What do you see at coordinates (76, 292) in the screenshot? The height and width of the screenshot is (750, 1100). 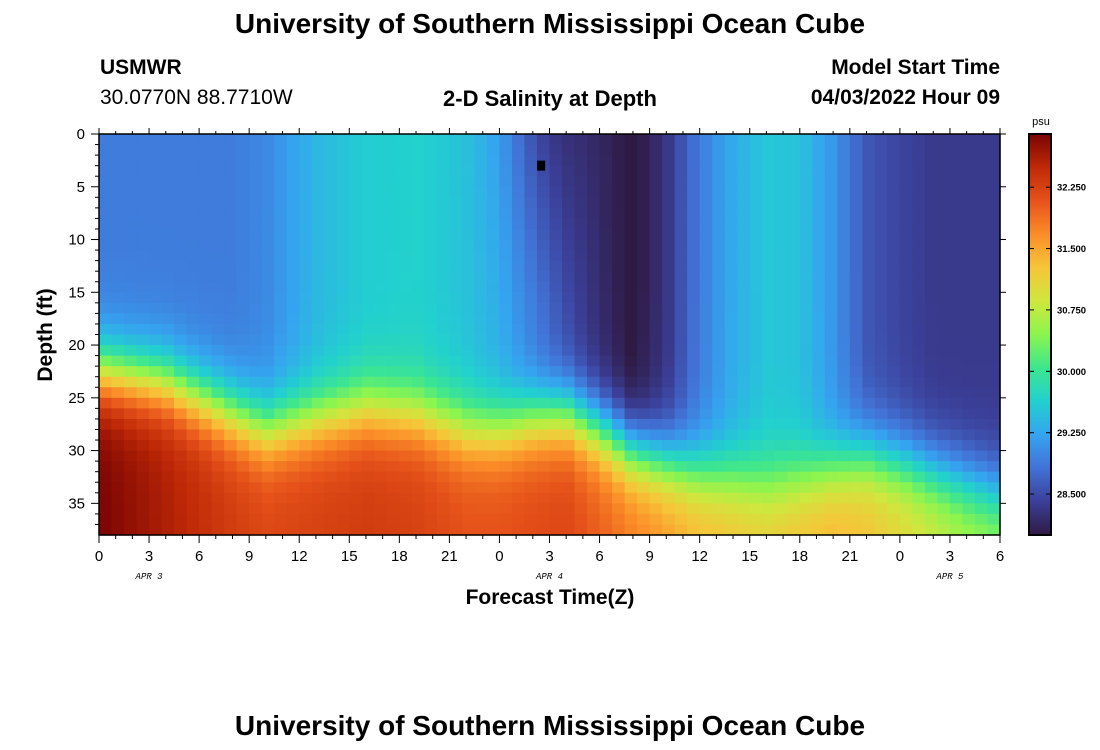 I see `y-tick-label: 15` at bounding box center [76, 292].